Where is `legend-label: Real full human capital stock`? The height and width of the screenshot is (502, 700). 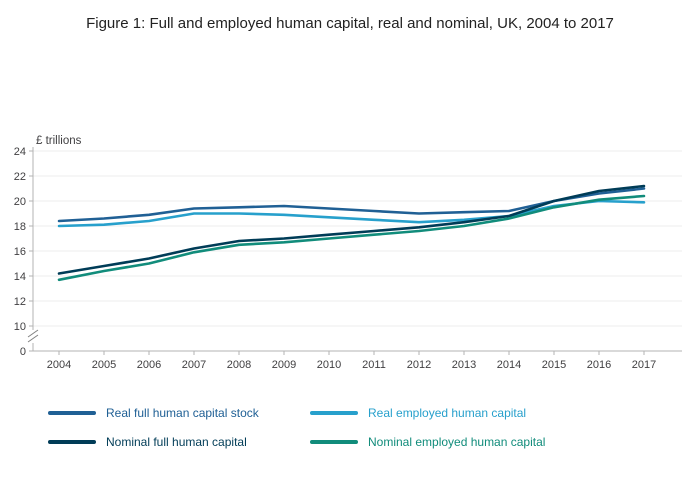
legend-label: Real full human capital stock is located at coordinates (182, 413).